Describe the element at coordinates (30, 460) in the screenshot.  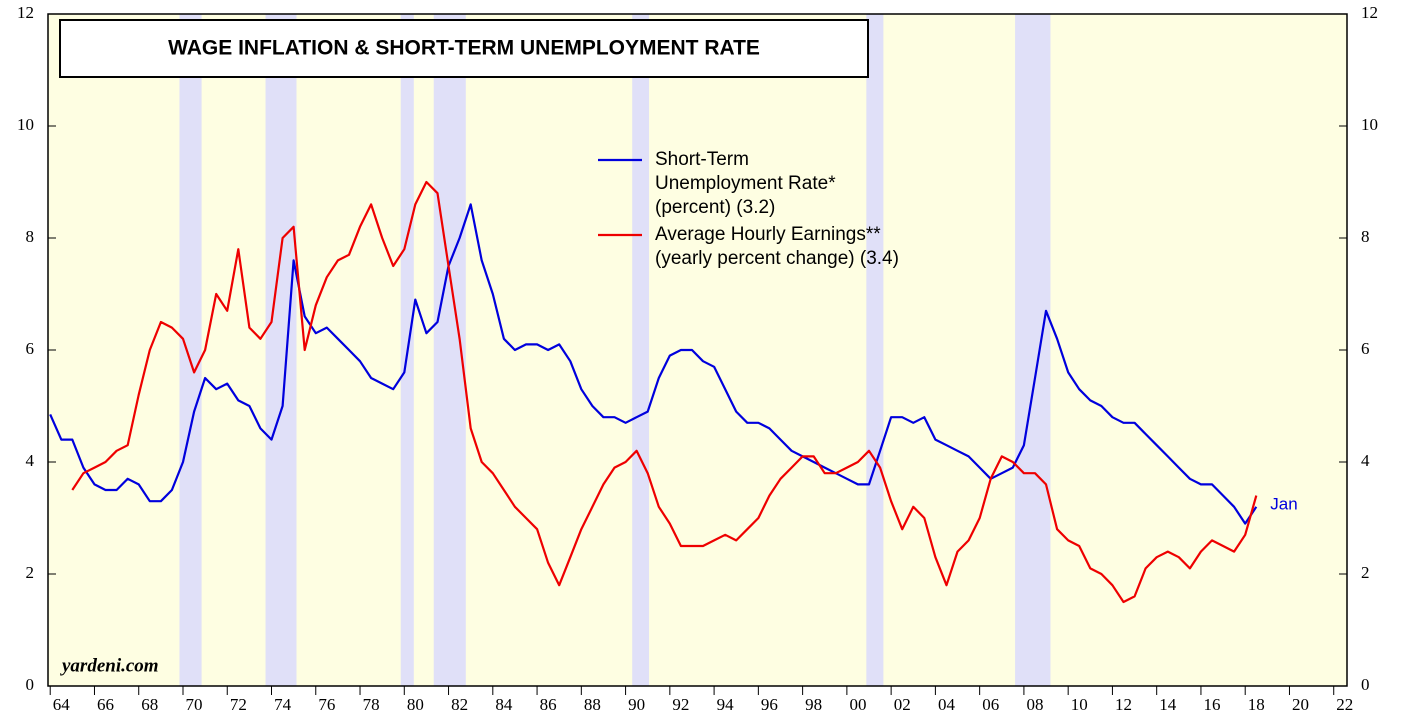
I see `y-tick-label: 4` at that location.